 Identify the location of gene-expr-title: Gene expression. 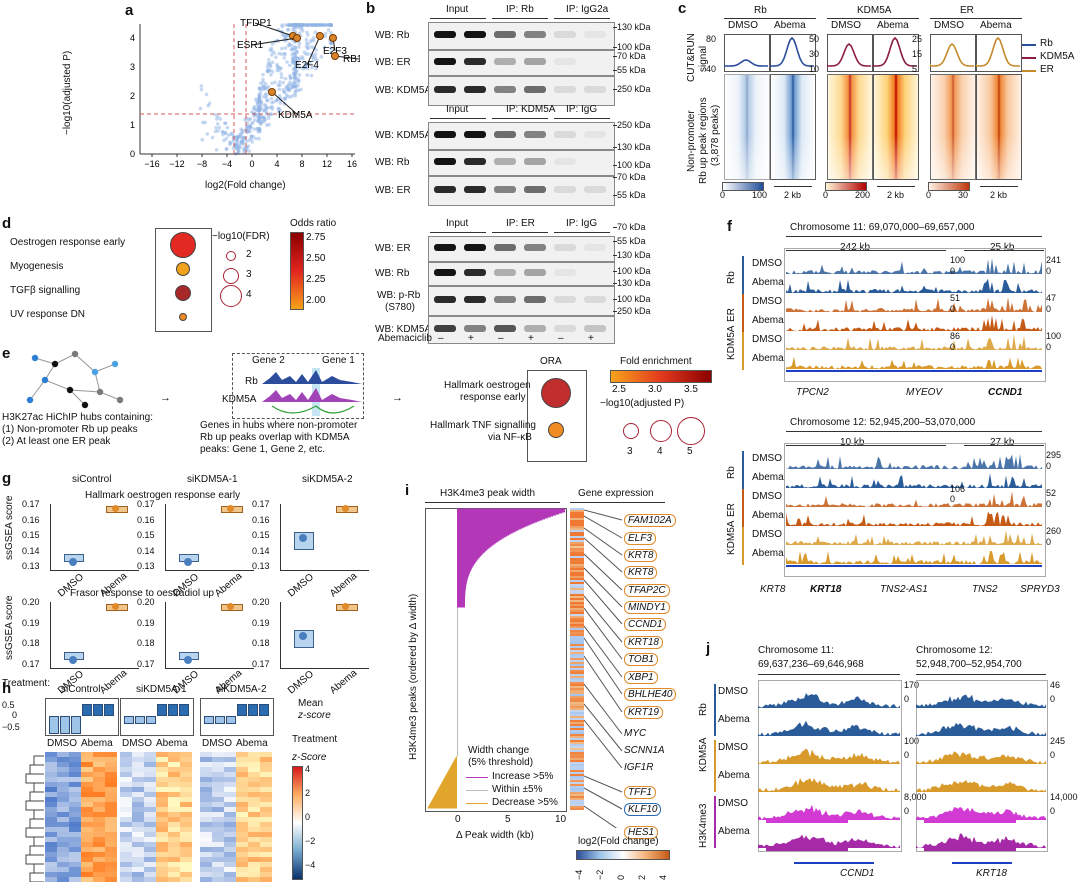
(616, 493).